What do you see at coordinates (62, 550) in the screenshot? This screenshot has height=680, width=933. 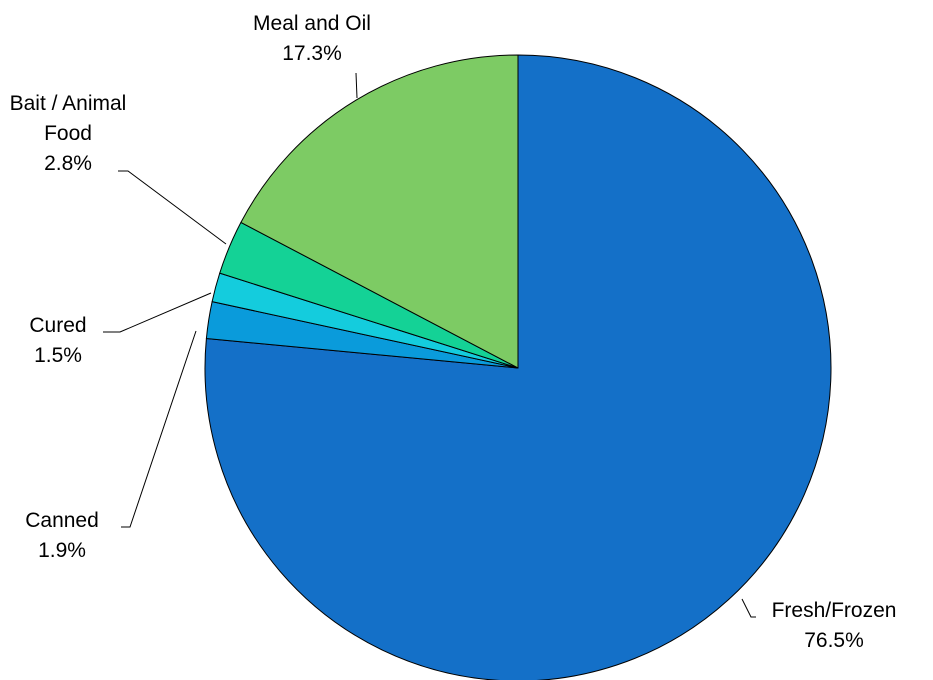 I see `slice-value-canned: 1.9%` at bounding box center [62, 550].